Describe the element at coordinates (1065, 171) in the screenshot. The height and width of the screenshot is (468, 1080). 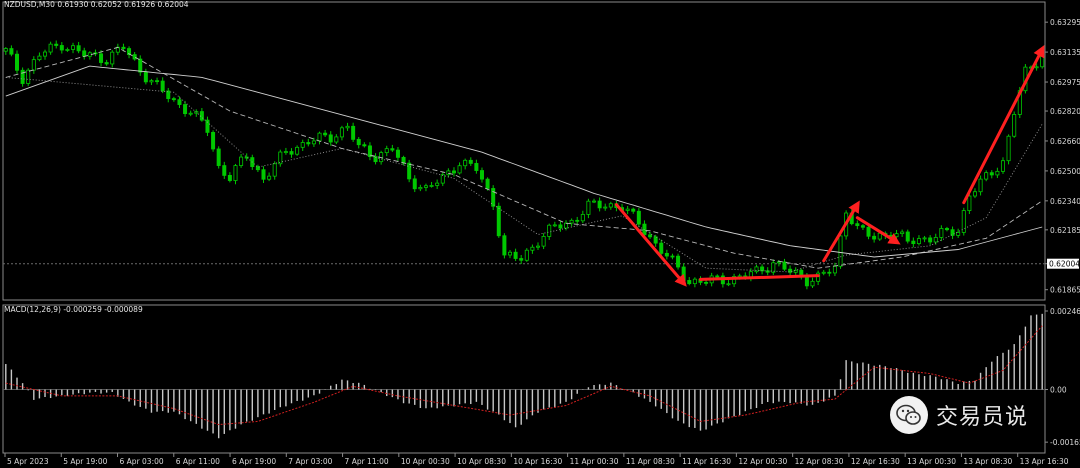
I see `price-tick-label: 0.62500` at that location.